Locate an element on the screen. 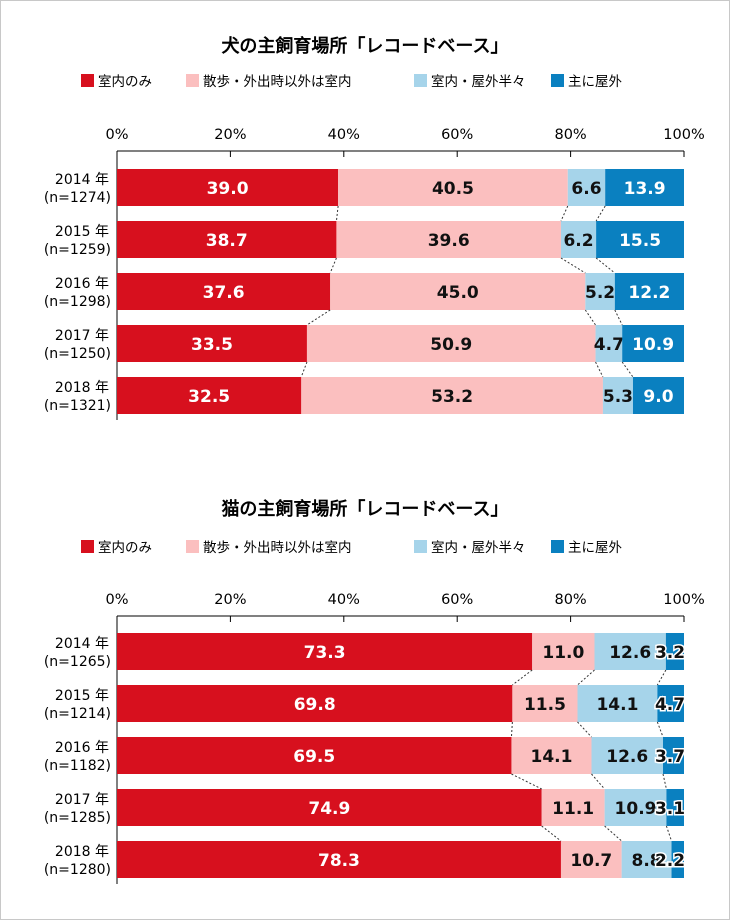 Image resolution: width=730 pixels, height=920 pixels. bar-row: 2014 年 (n=1265) 73.3 11.0 12.6 3.2 is located at coordinates (365, 651).